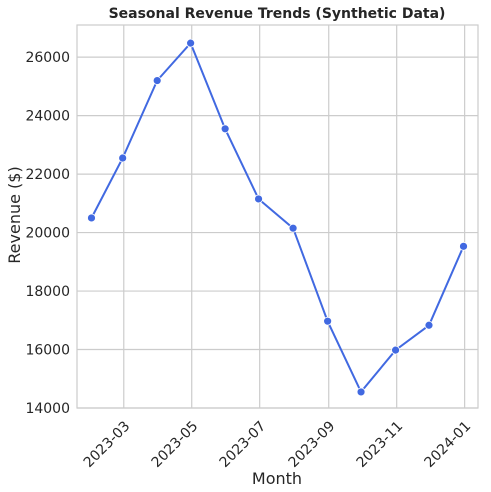 The width and height of the screenshot is (491, 492). I want to click on x-tick-label: 2024-01, so click(448, 444).